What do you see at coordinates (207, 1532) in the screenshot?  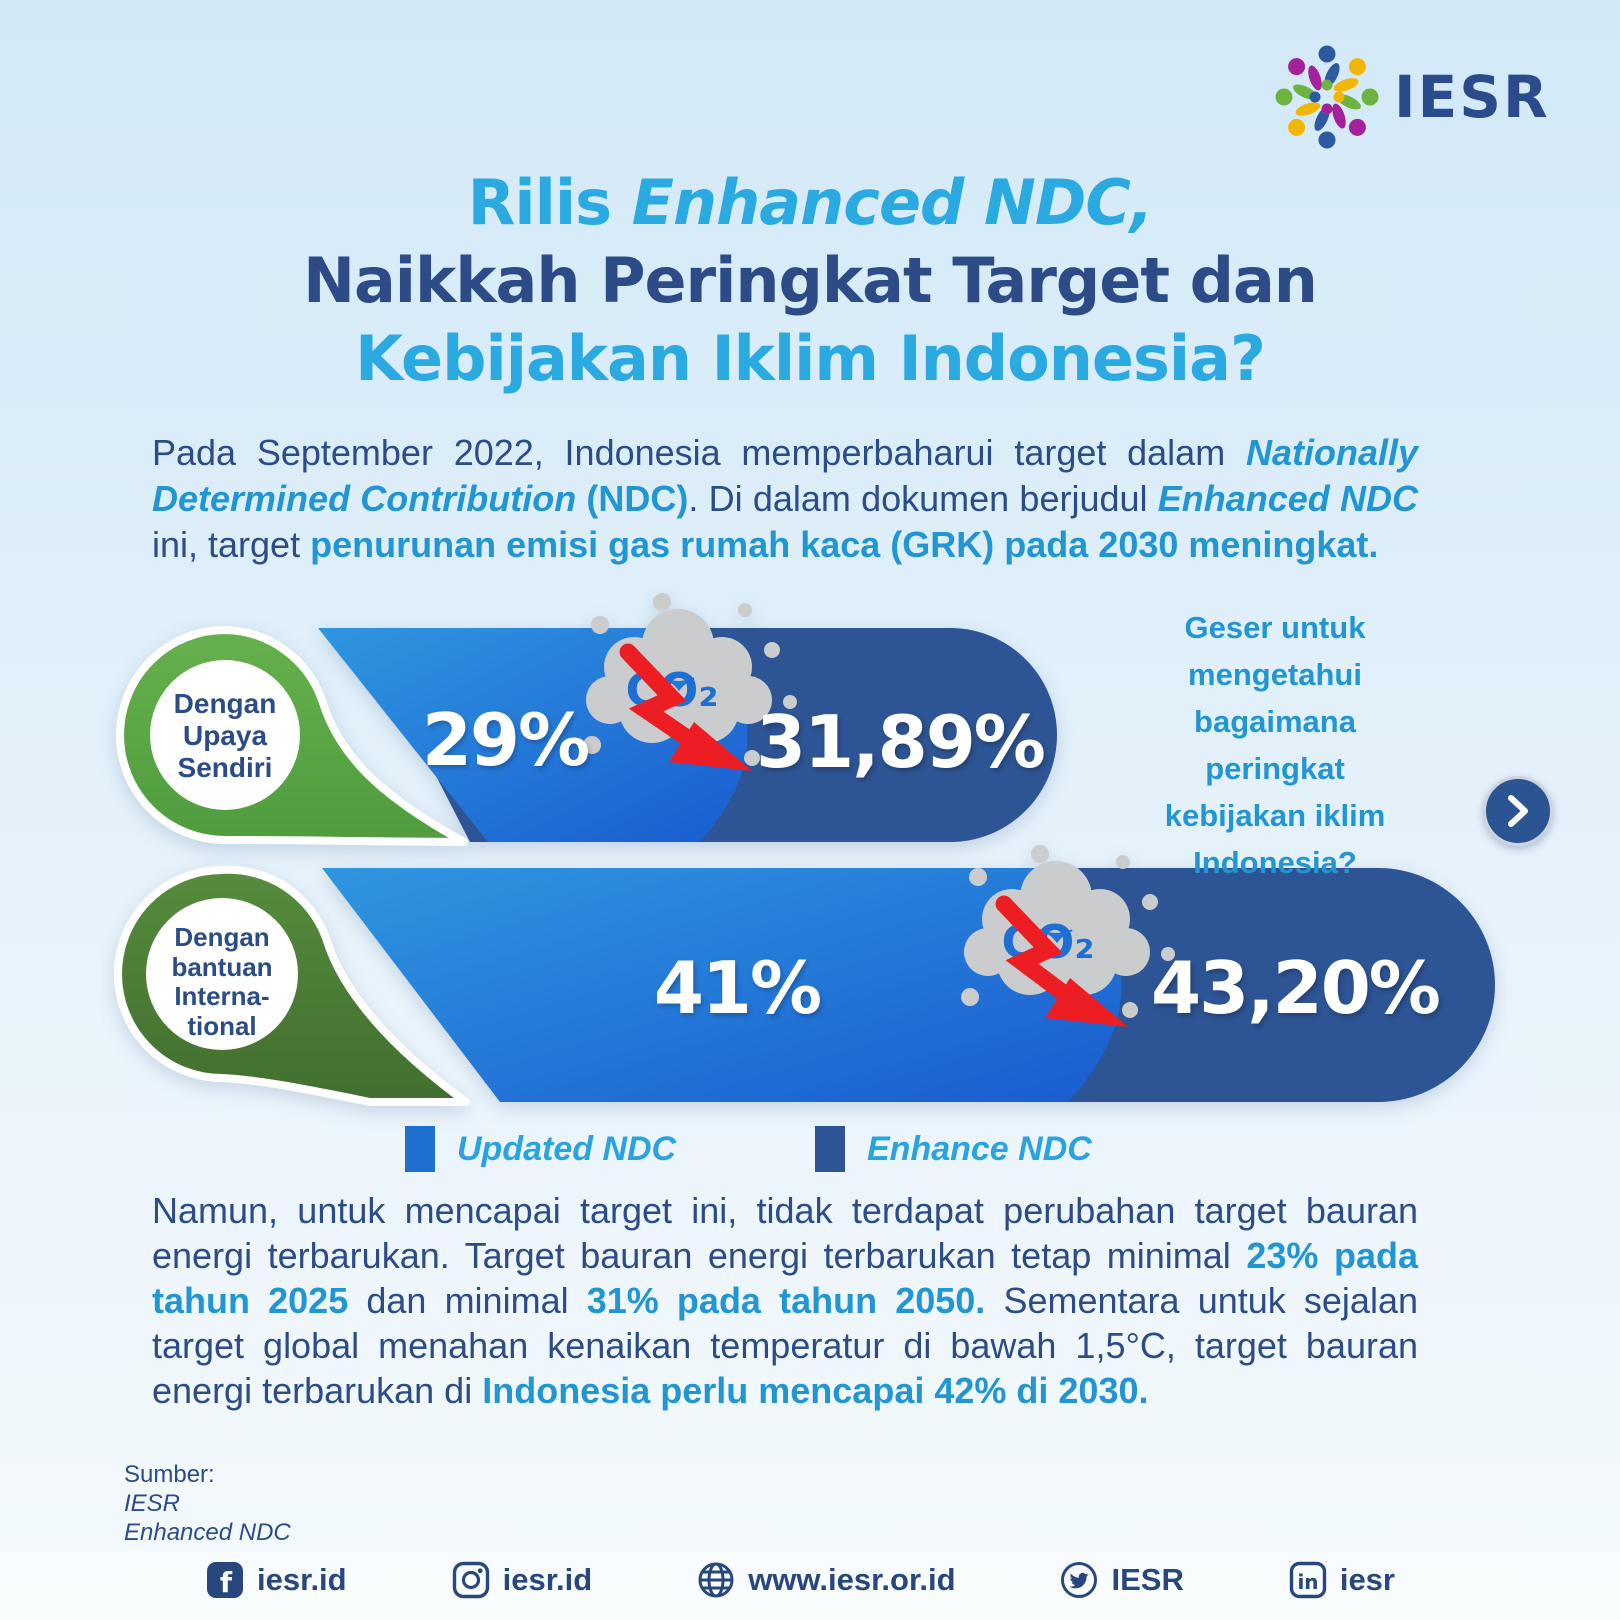 I see `source-line-2: Enhanced NDC` at bounding box center [207, 1532].